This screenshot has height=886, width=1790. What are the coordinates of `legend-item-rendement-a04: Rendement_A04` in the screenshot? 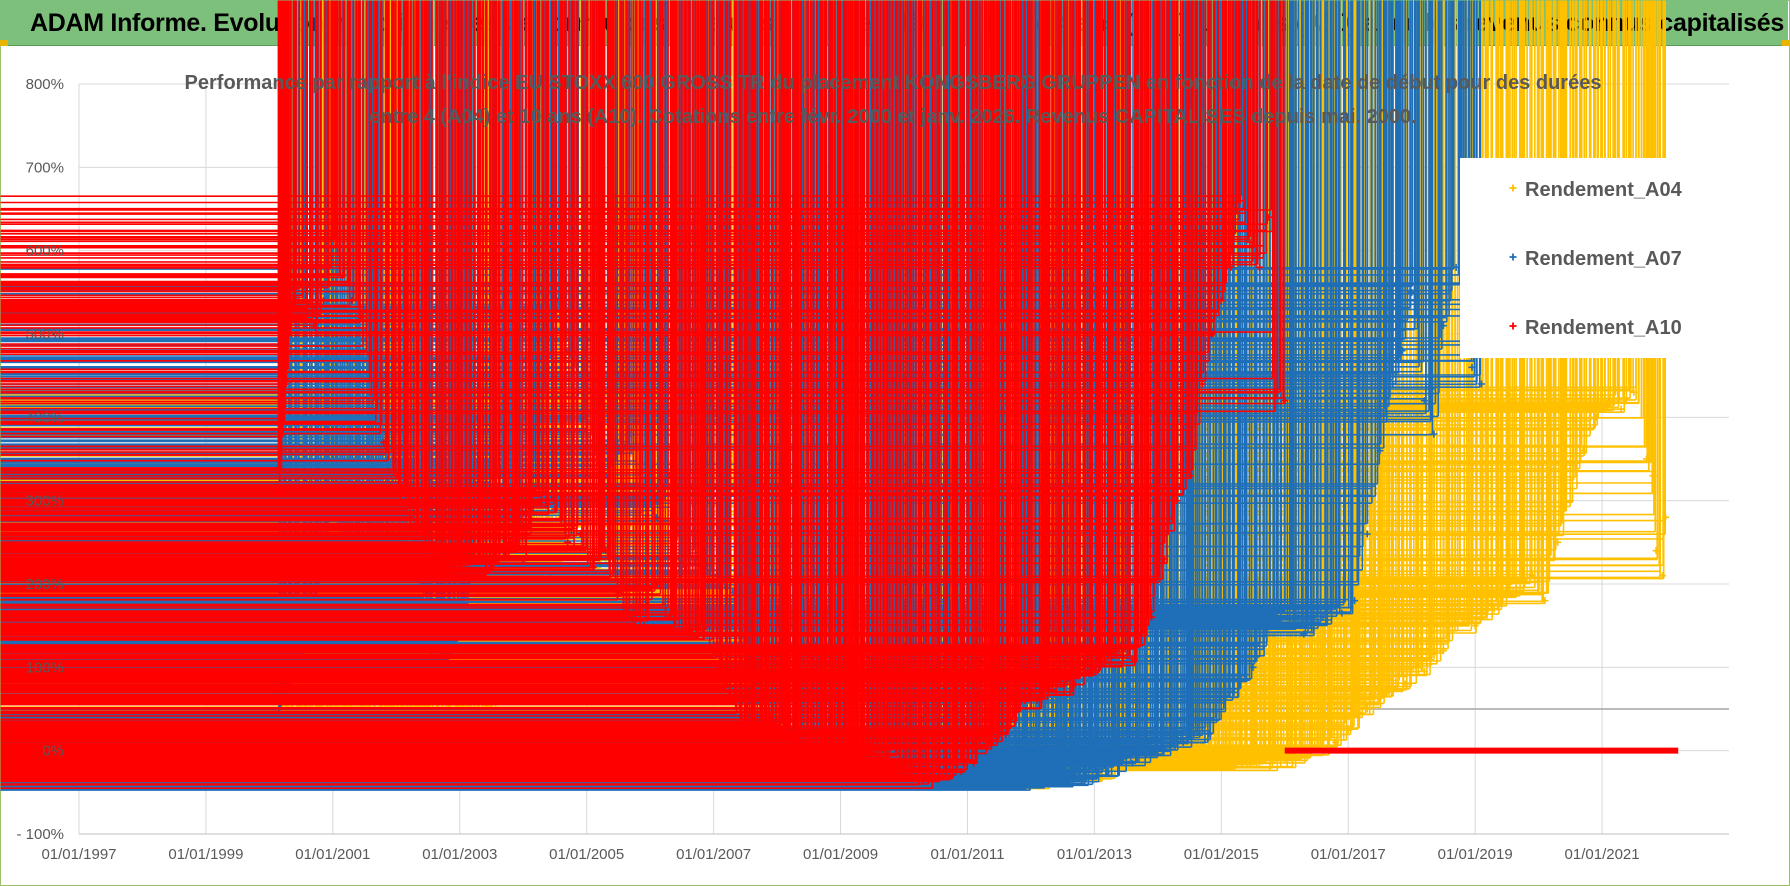 It's located at (1596, 190).